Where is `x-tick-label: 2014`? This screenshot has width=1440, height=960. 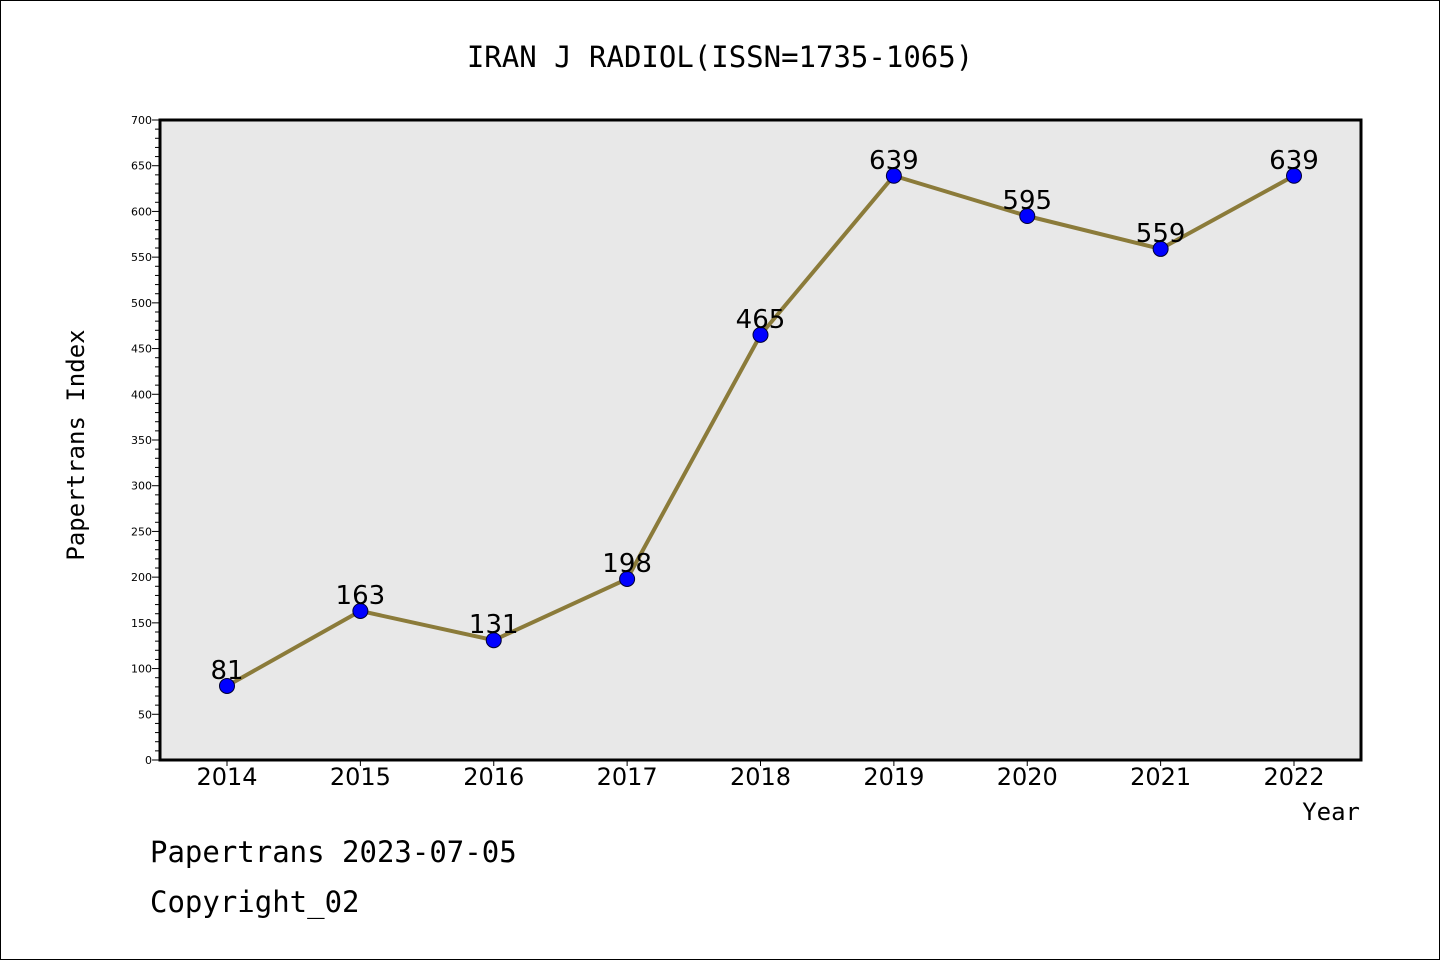 x-tick-label: 2014 is located at coordinates (226, 777).